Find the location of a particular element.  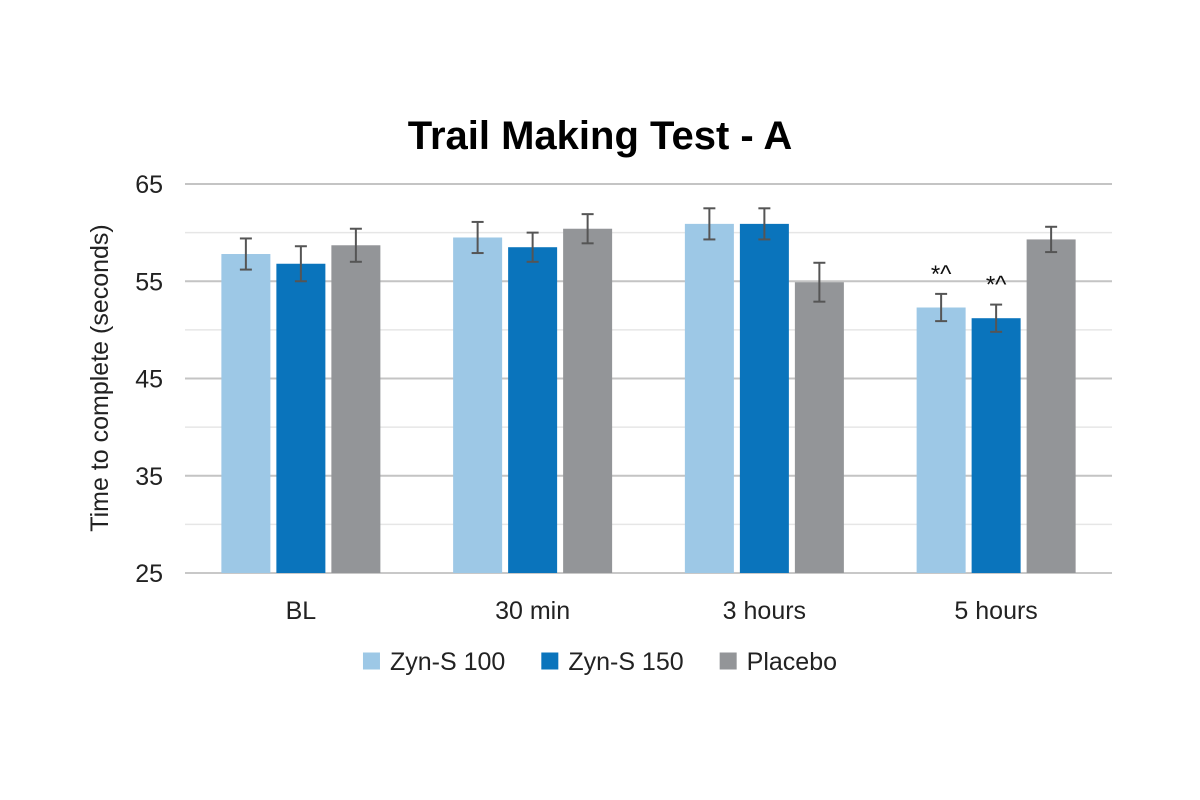

y-axis-label: Time to complete (seconds) is located at coordinates (100, 378).